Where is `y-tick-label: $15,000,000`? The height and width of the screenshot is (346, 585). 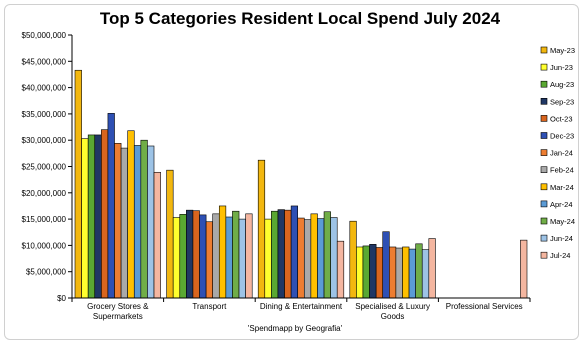
y-tick-label: $15,000,000 is located at coordinates (44, 219).